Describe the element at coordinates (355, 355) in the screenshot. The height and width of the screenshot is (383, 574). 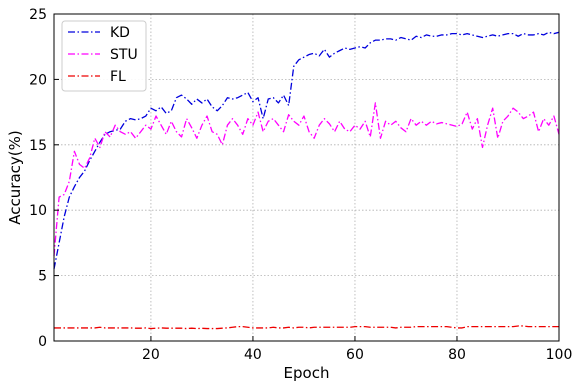
I see `x-tick-label: 60` at that location.